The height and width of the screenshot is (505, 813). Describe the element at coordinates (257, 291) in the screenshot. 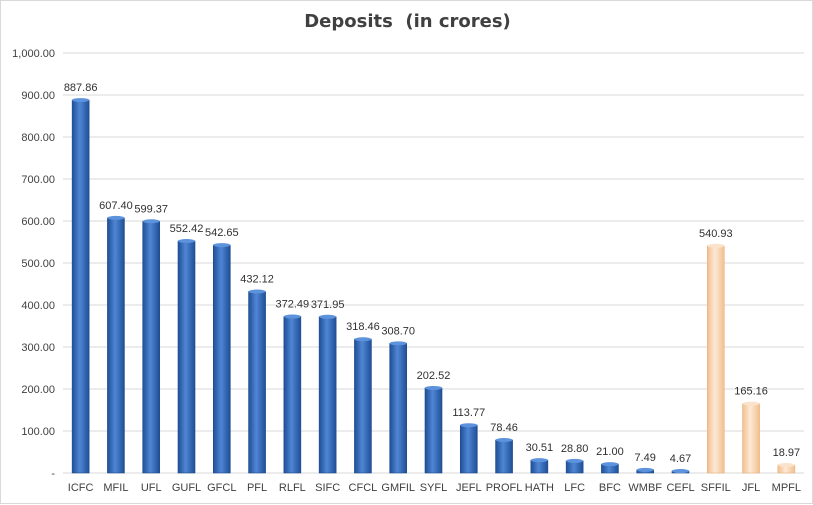

I see `bar-cap-pfl` at that location.